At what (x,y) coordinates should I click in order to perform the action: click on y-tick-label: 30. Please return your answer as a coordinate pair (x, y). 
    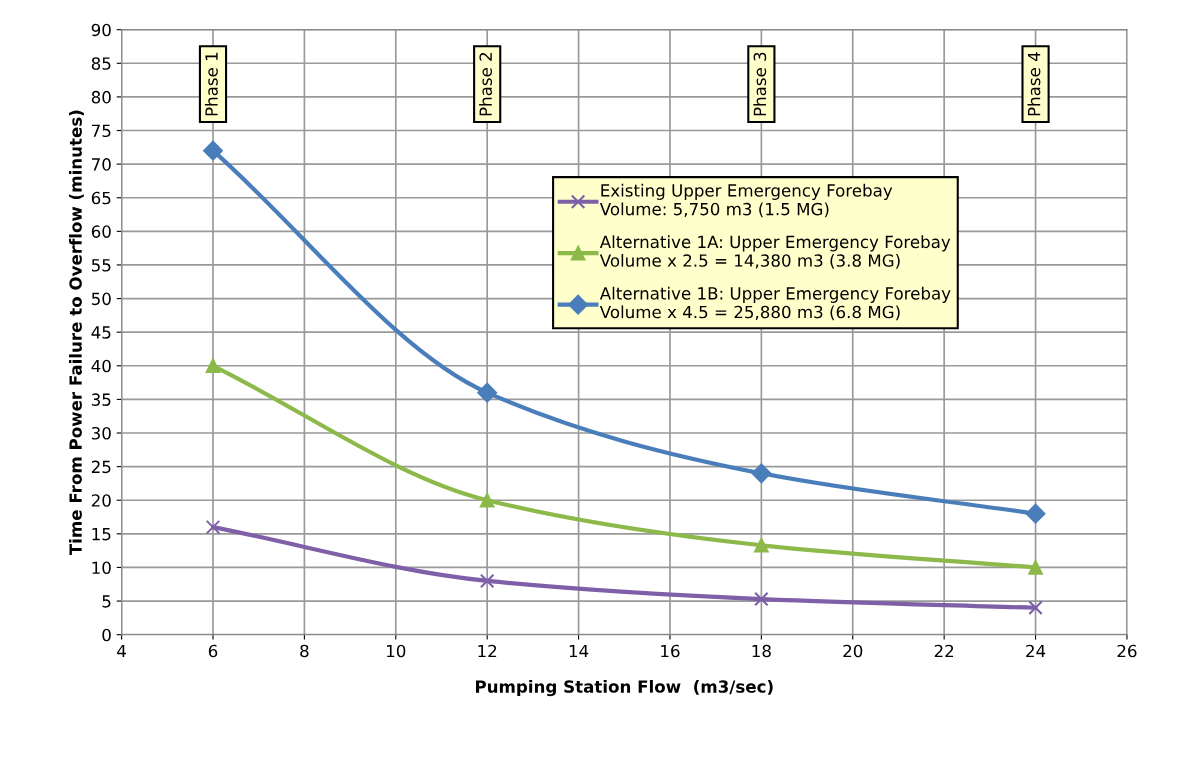
    Looking at the image, I should click on (101, 433).